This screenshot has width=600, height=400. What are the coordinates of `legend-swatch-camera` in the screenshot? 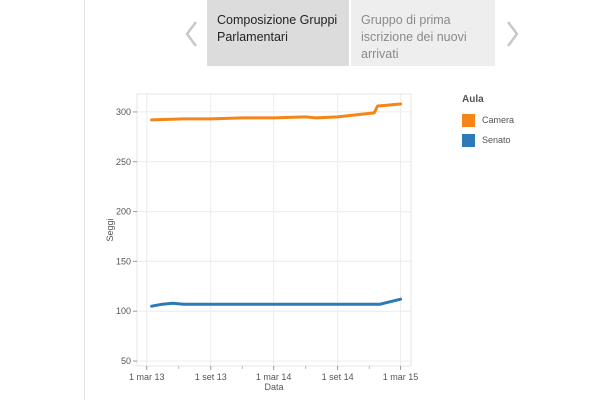 It's located at (468, 120).